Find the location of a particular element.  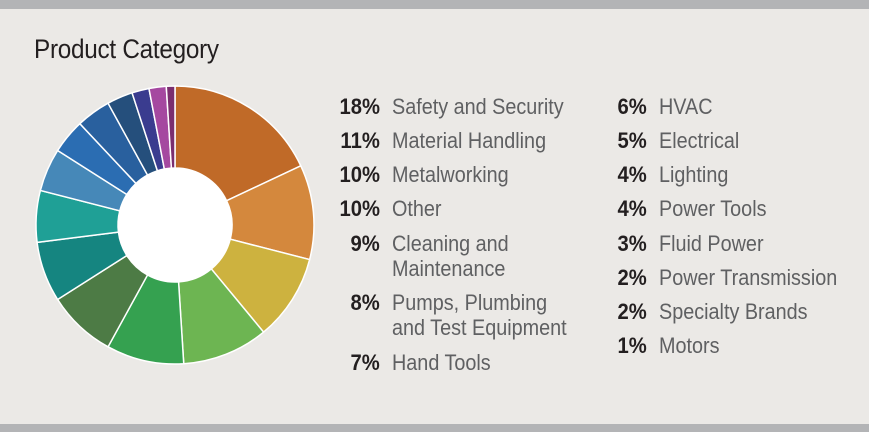

legend-label: Material Handling is located at coordinates (469, 140).